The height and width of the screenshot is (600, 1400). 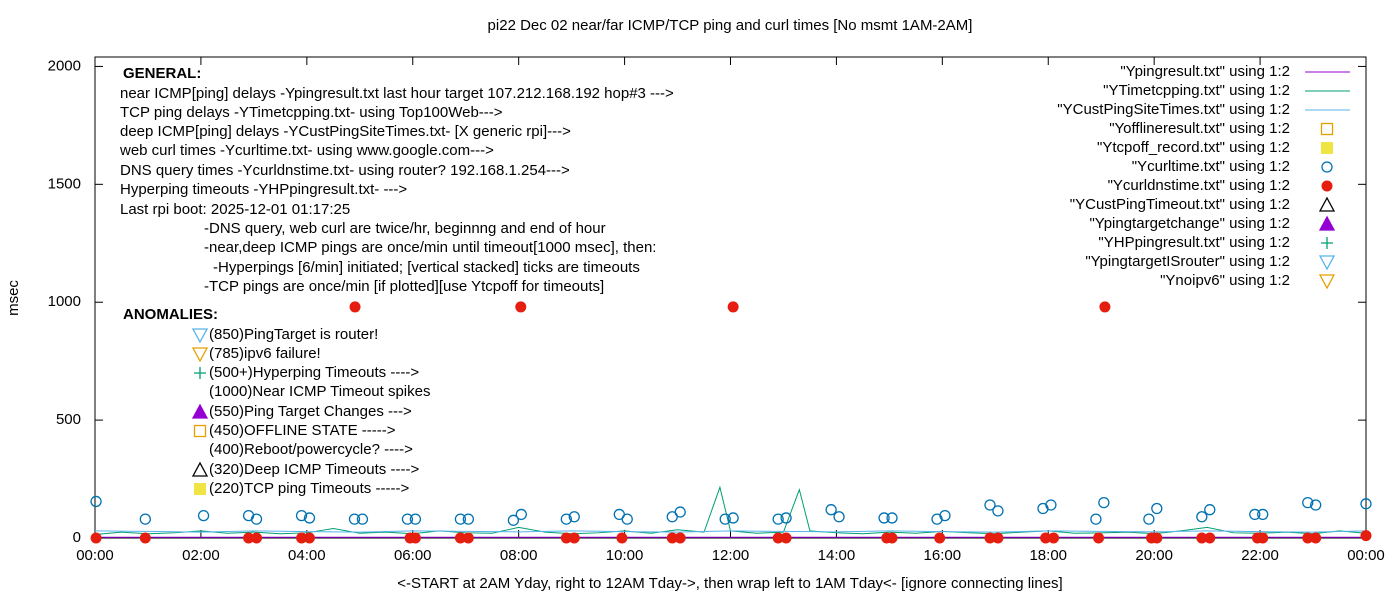 What do you see at coordinates (1048, 555) in the screenshot?
I see `x-tick-label: 18:00` at bounding box center [1048, 555].